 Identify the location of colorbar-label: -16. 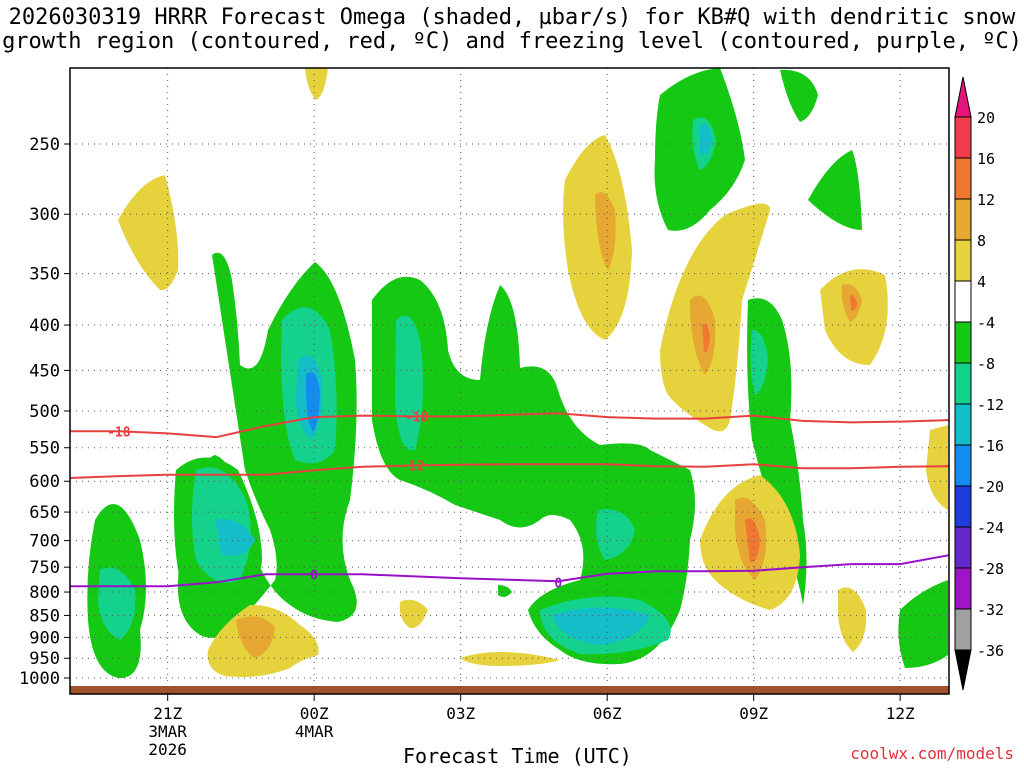
(990, 446).